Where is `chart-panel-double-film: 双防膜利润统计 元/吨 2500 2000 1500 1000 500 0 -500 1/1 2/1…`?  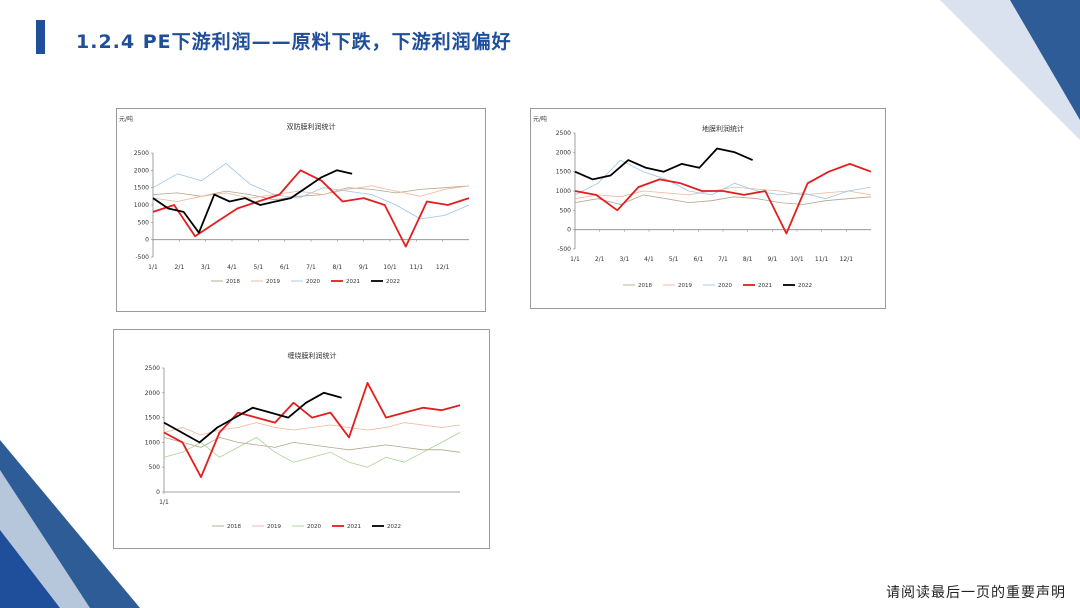 chart-panel-double-film: 双防膜利润统计 元/吨 2500 2000 1500 1000 500 0 -500 1/1 2/1… is located at coordinates (301, 210).